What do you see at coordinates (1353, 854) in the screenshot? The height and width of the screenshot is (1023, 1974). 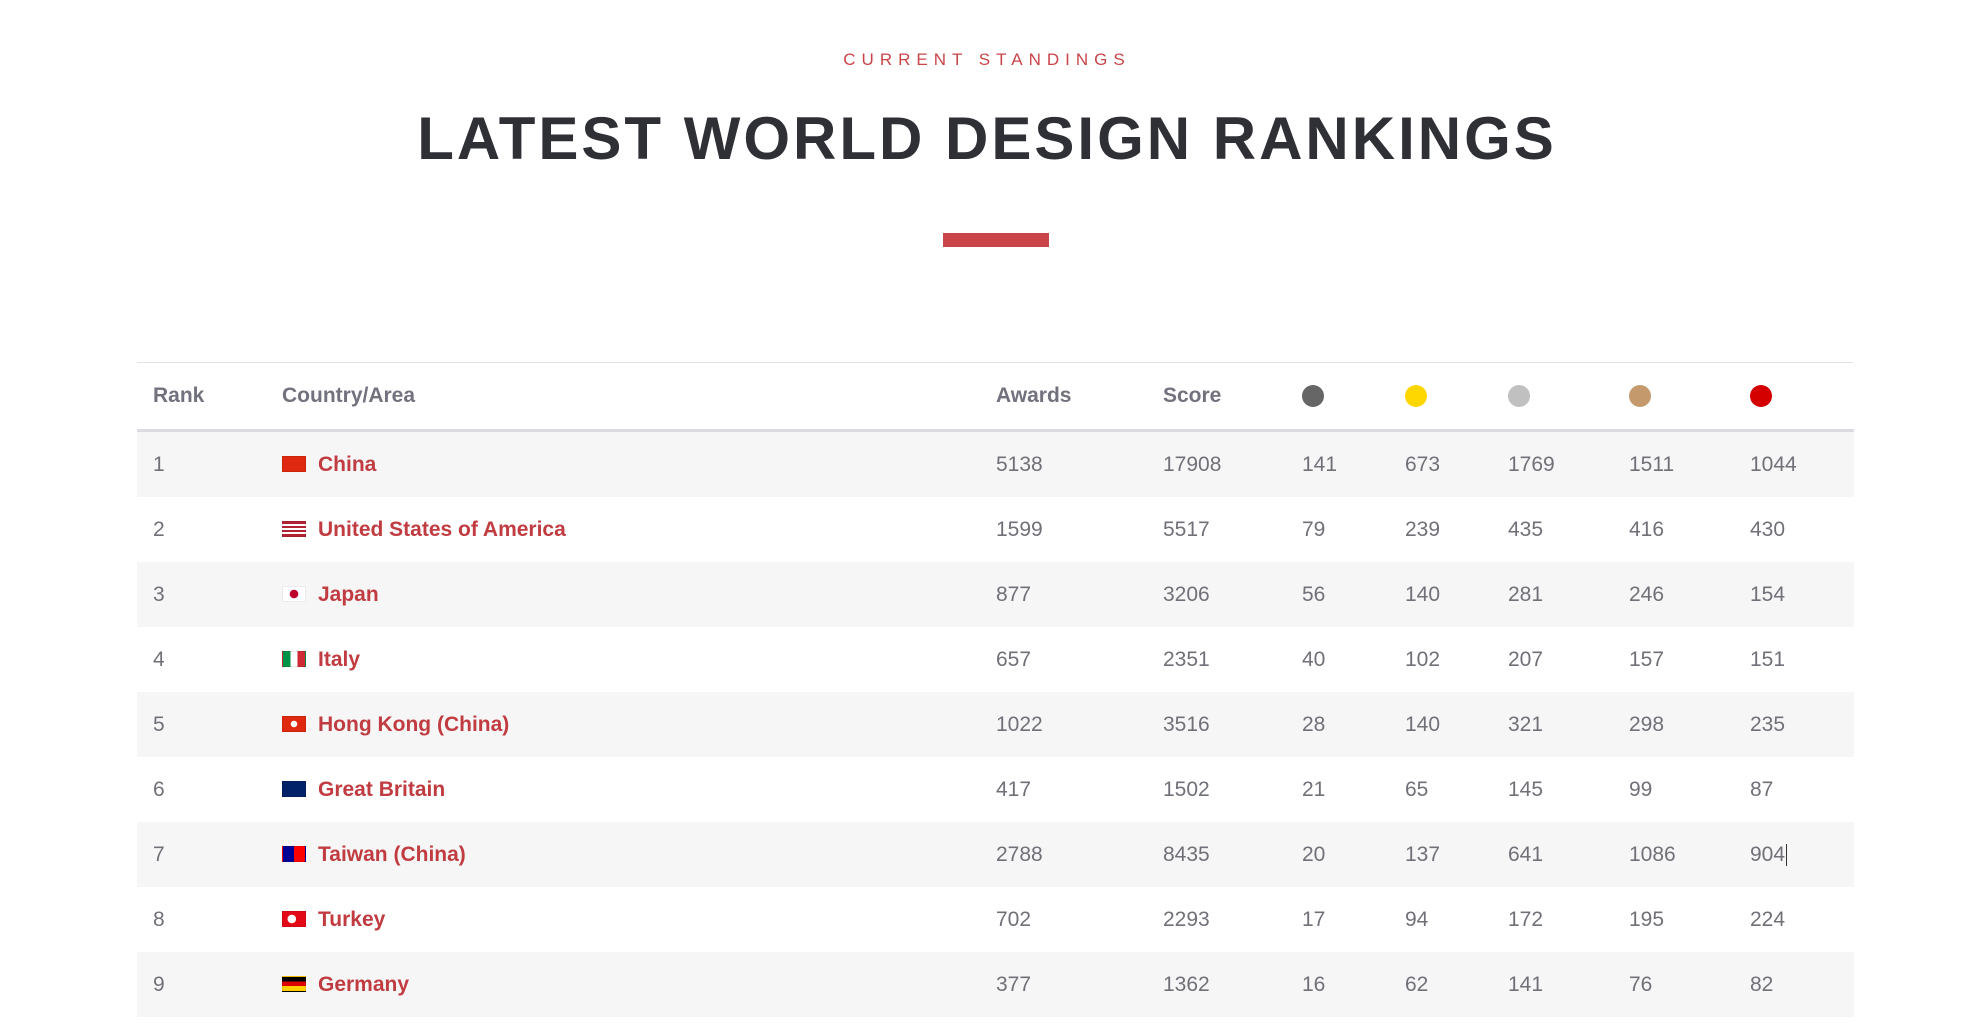 I see `platinum-count-cell: 20` at bounding box center [1353, 854].